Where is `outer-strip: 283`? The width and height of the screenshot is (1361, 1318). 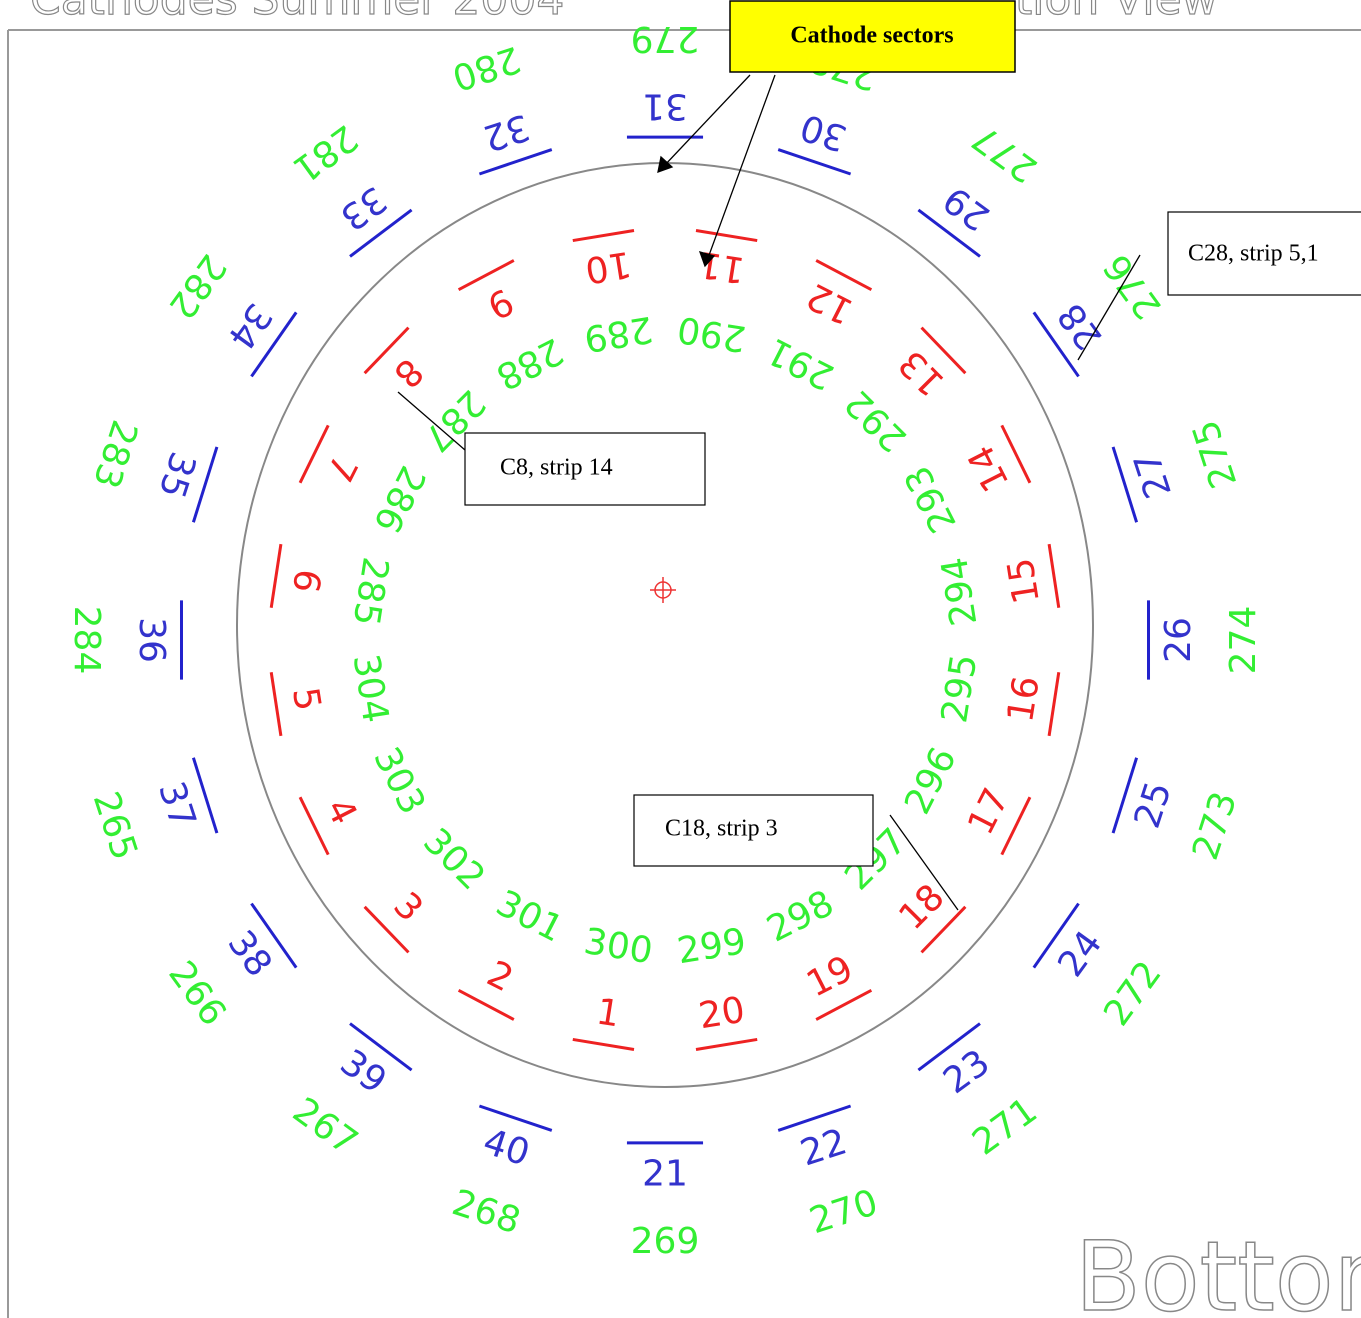 outer-strip: 283 is located at coordinates (115, 454).